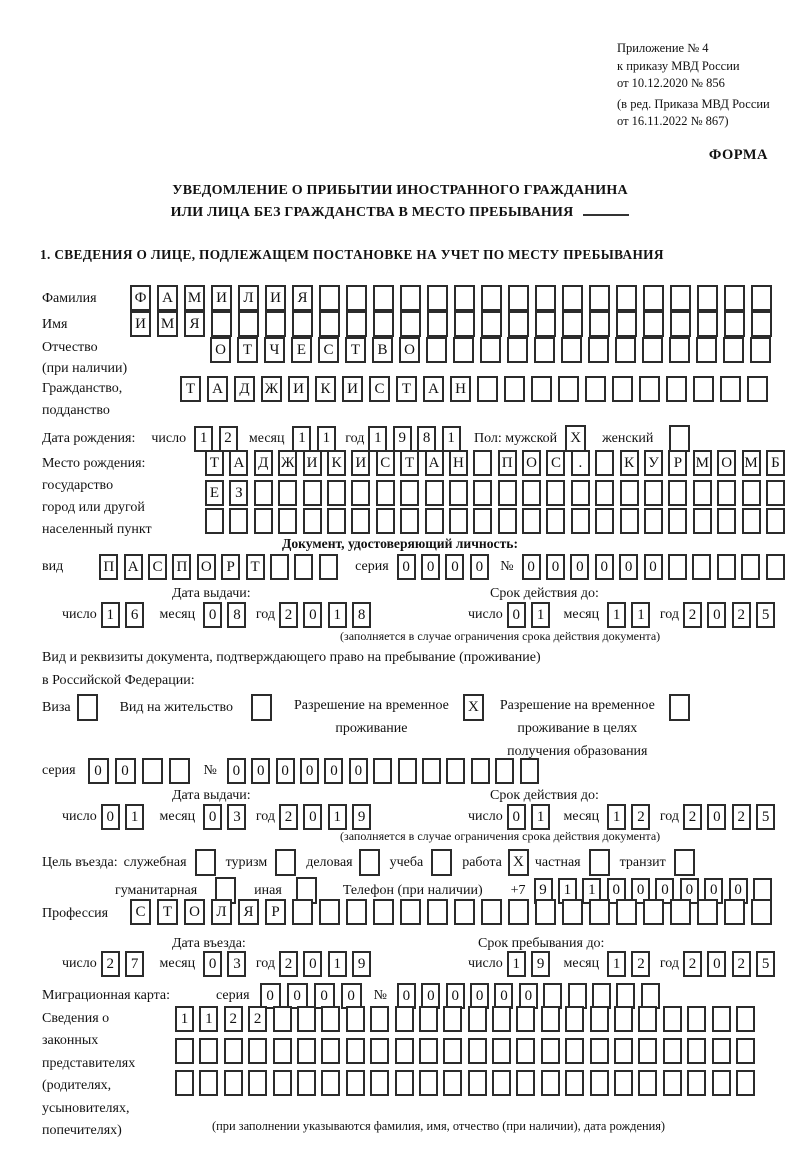  Describe the element at coordinates (214, 493) in the screenshot. I see `char-cell: Е` at that location.